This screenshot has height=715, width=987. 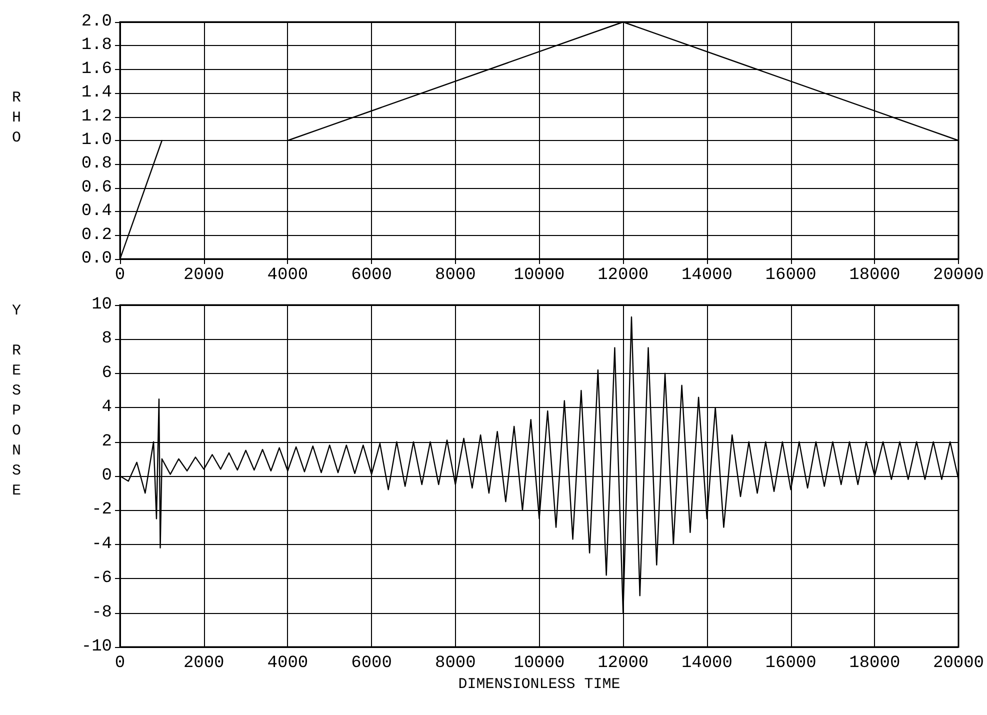 I want to click on y-tick-label: 0.6, so click(x=96, y=188).